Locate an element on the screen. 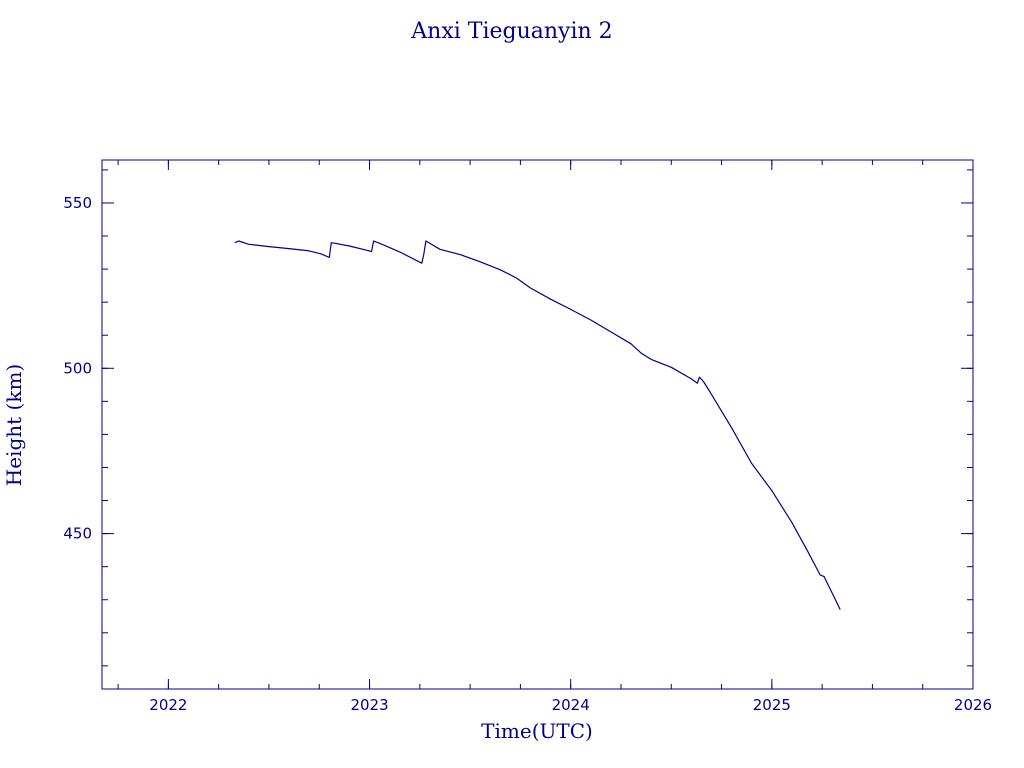  chart-title: Anxi Tieguanyin 2 is located at coordinates (511, 31).